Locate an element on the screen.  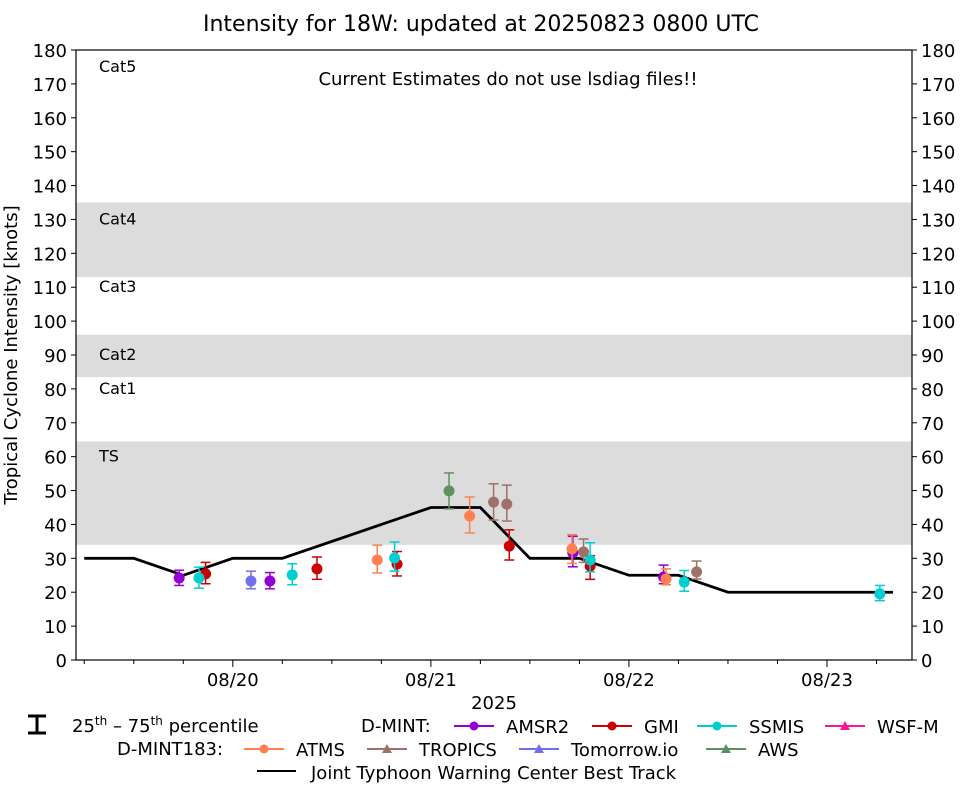
x-tick-label: 08/22 is located at coordinates (629, 680).